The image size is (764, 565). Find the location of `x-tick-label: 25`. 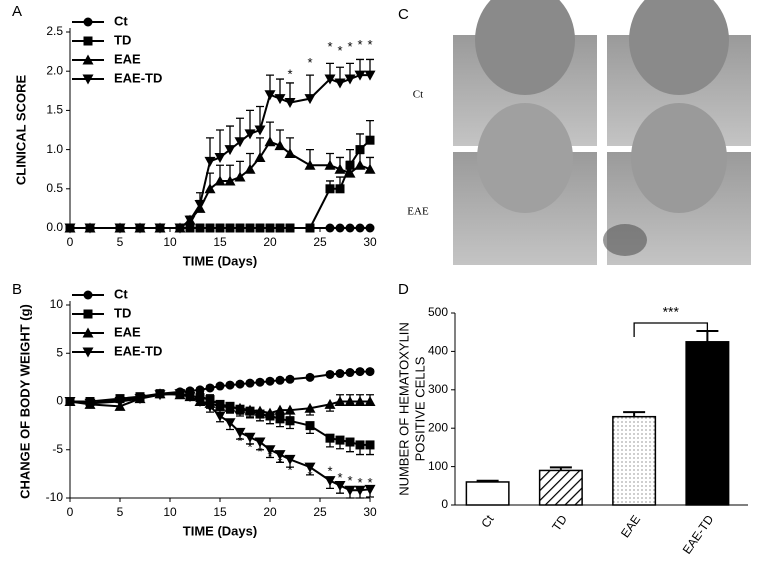

x-tick-label: 25 is located at coordinates (320, 512).